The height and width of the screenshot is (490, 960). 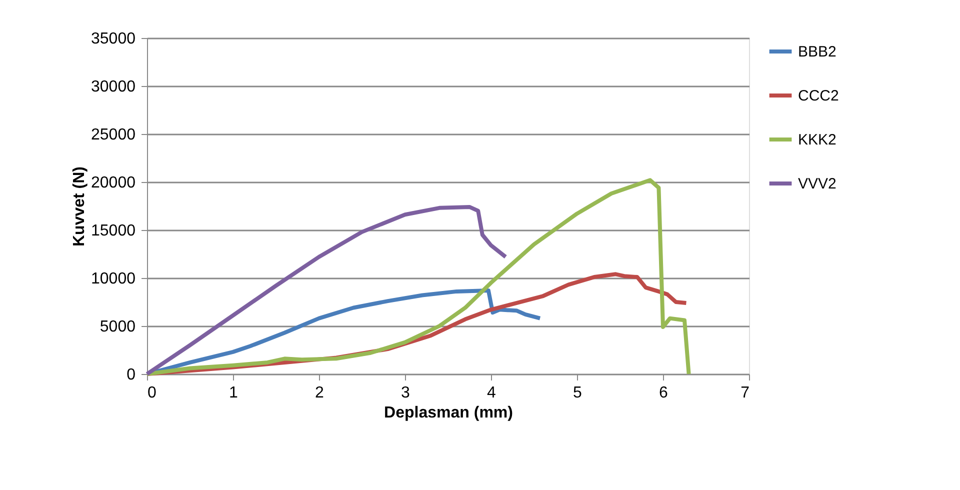 I want to click on legend-label: KKK2, so click(x=817, y=140).